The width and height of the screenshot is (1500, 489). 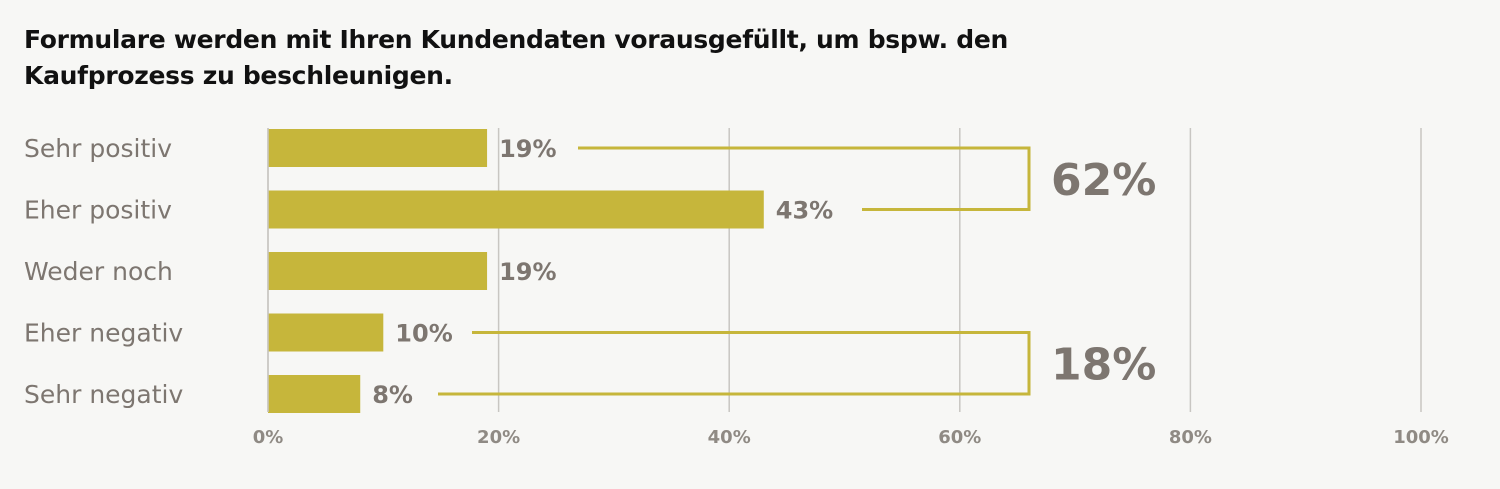 I want to click on x-tick-label: 60%, so click(x=959, y=437).